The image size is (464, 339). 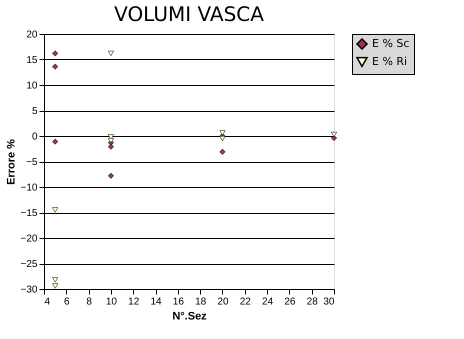 What do you see at coordinates (32, 86) in the screenshot?
I see `y-tick-label: 10` at bounding box center [32, 86].